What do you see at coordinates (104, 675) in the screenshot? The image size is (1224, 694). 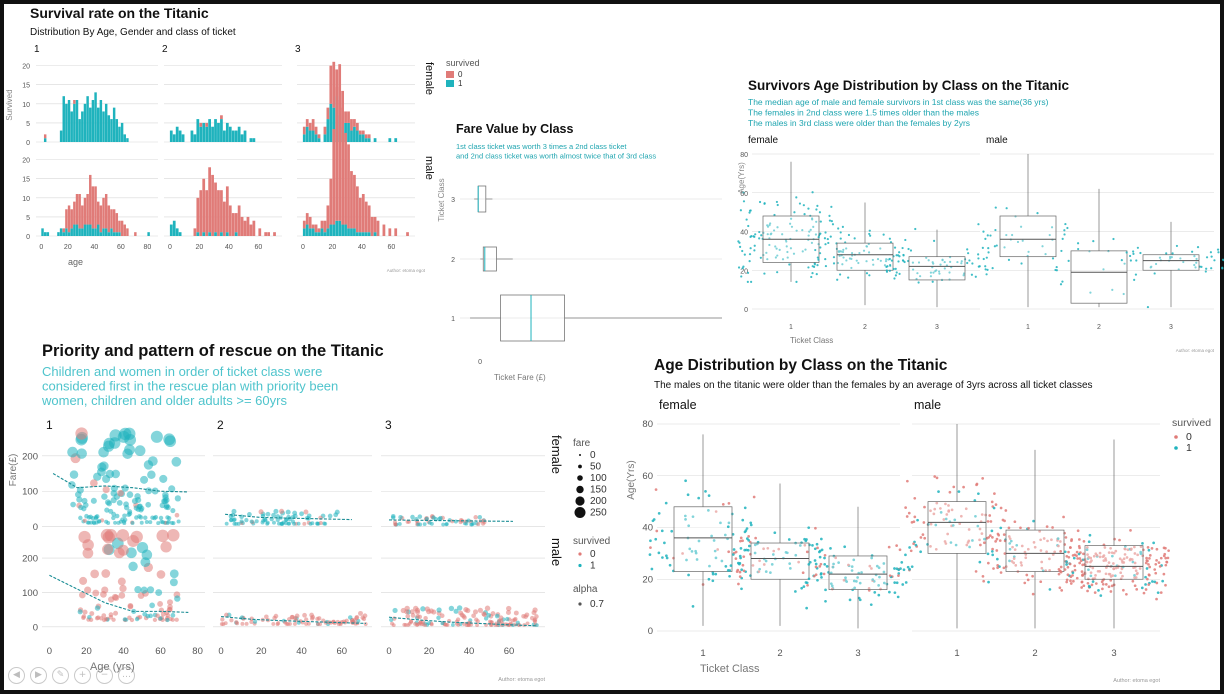 I see `zoom-out-icon: −` at bounding box center [104, 675].